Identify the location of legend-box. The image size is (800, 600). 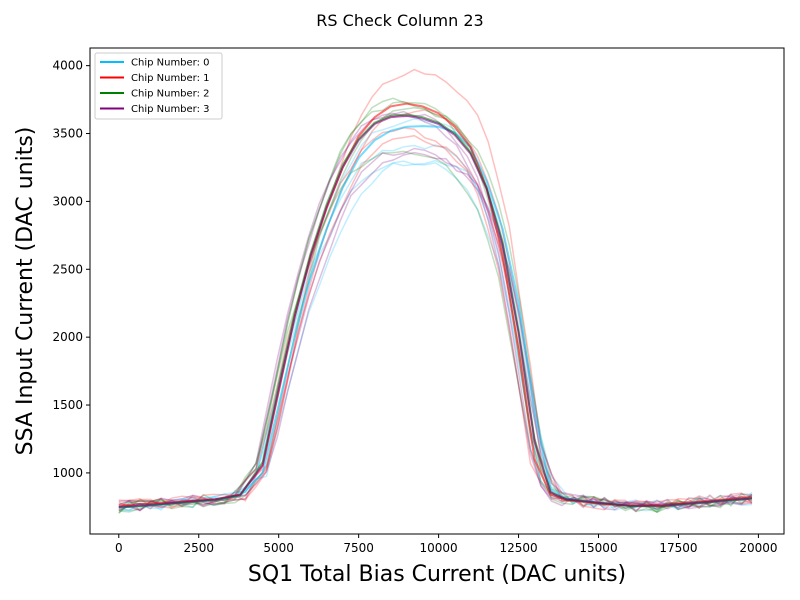
(158, 86).